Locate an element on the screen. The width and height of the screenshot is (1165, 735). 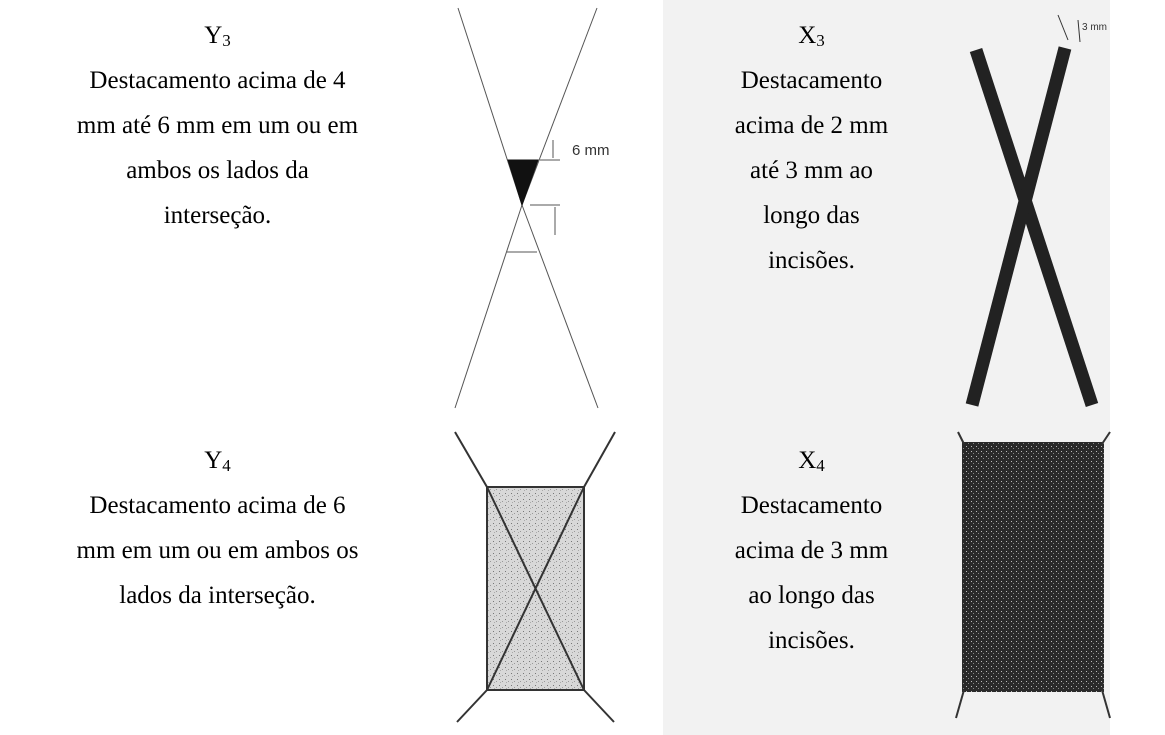
code: X3 is located at coordinates (811, 35).